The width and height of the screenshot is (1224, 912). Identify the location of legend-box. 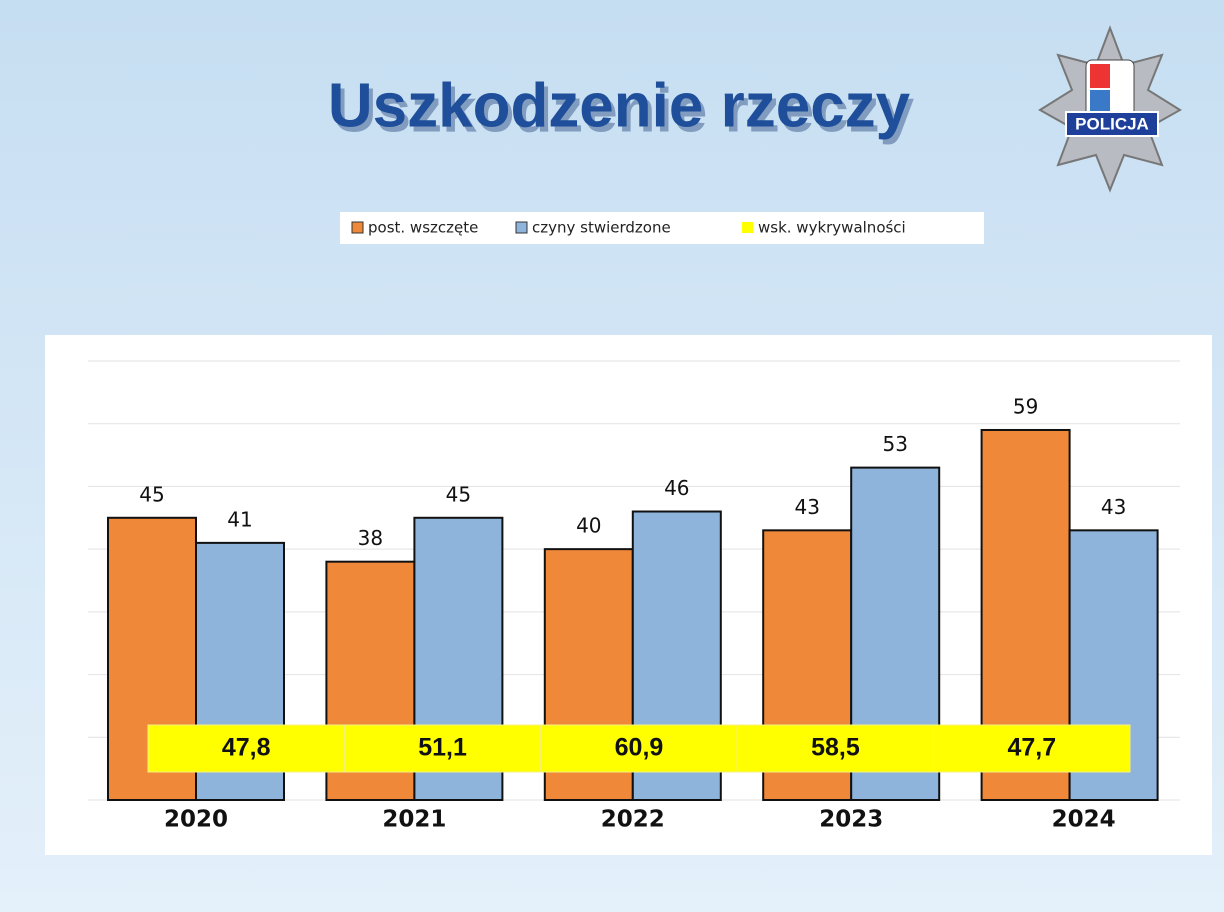
(662, 228).